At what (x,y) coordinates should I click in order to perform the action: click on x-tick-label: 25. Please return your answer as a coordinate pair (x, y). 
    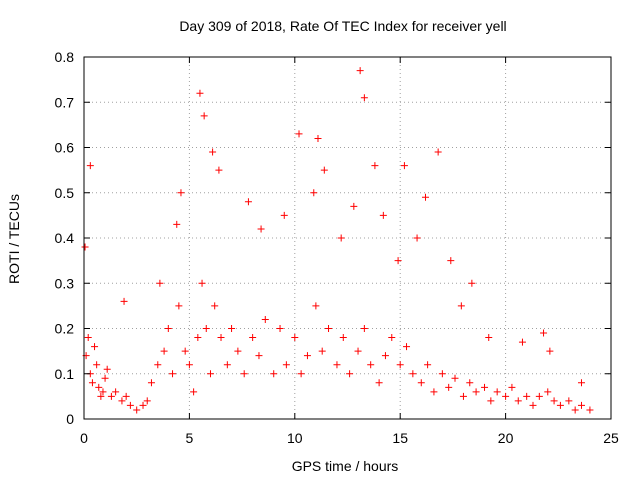
    Looking at the image, I should click on (611, 438).